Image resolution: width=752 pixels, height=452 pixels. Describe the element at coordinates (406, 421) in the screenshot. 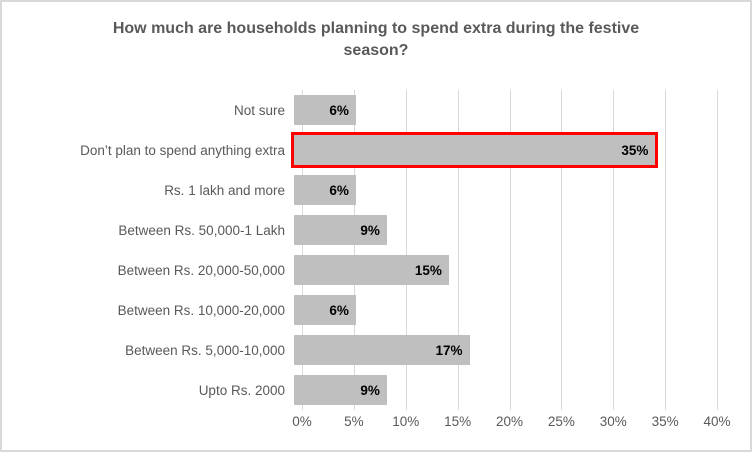

I see `x-tick-label: 10%` at that location.